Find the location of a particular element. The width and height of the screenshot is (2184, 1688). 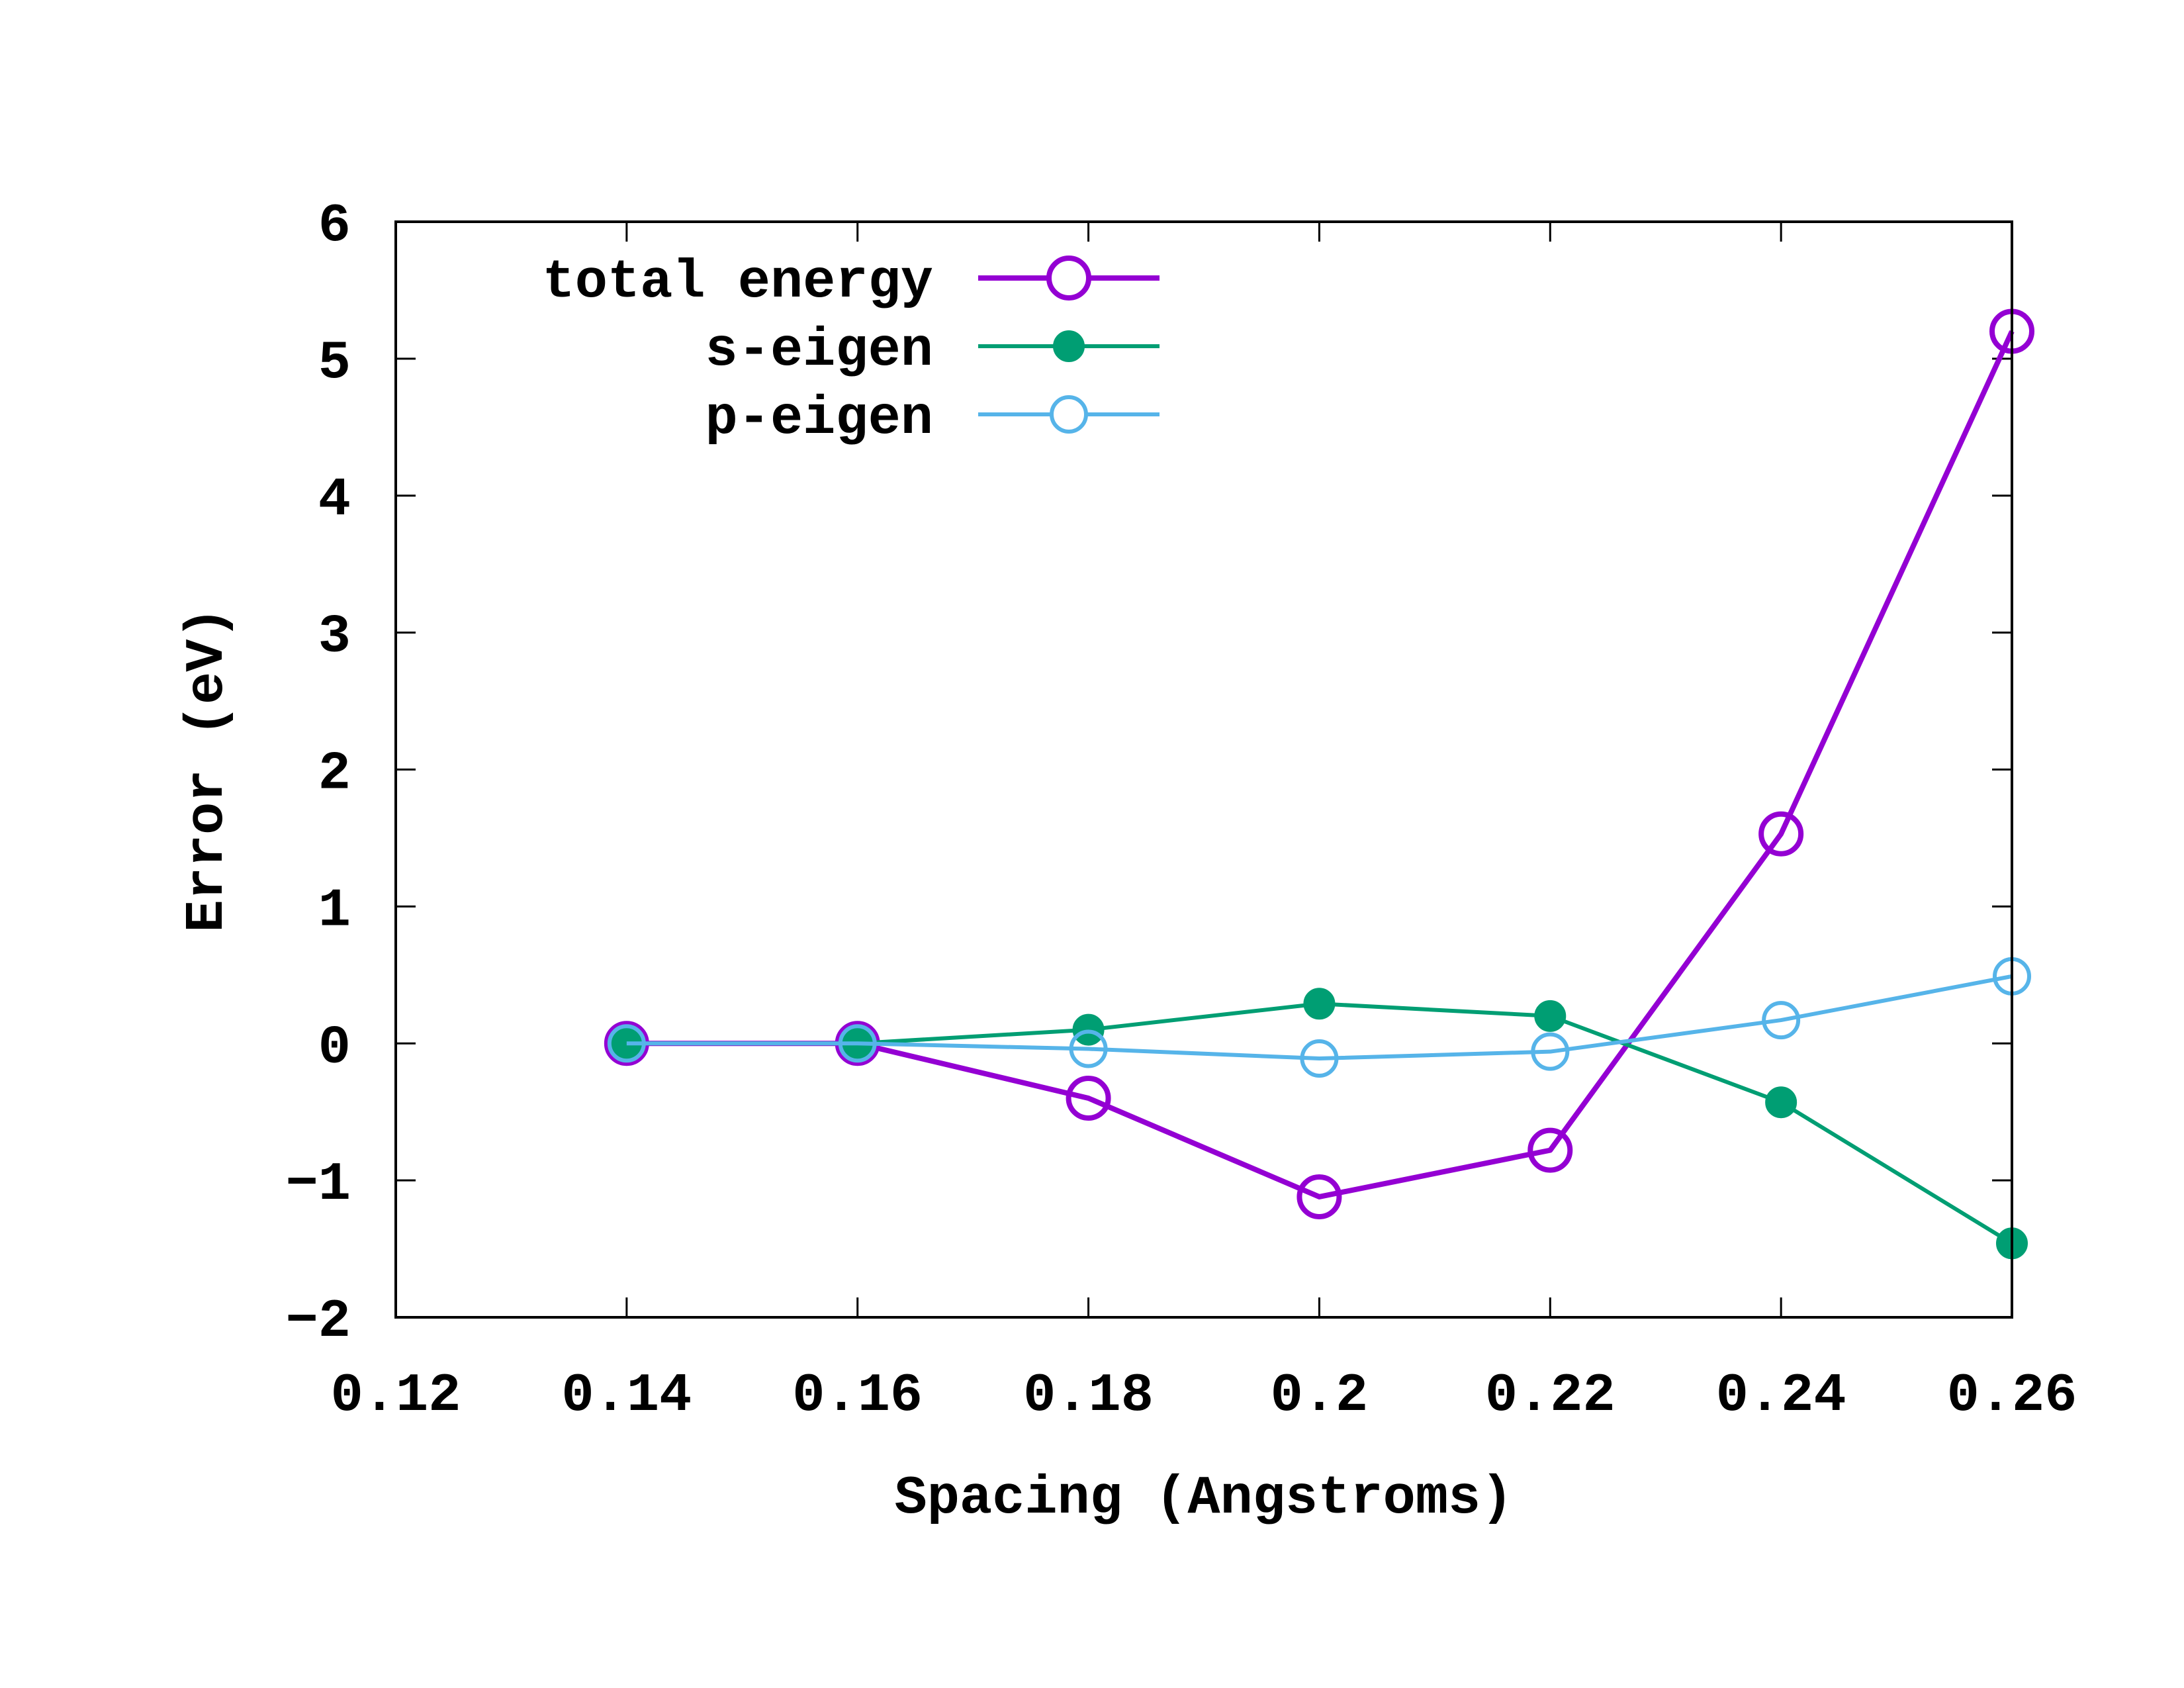

x-tick-label: 0.2 is located at coordinates (1320, 1396).